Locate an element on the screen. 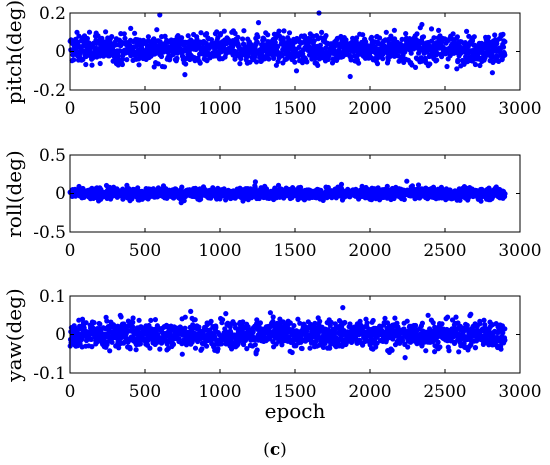 The image size is (550, 465). roll-ylabel: roll(deg) is located at coordinates (14, 193).